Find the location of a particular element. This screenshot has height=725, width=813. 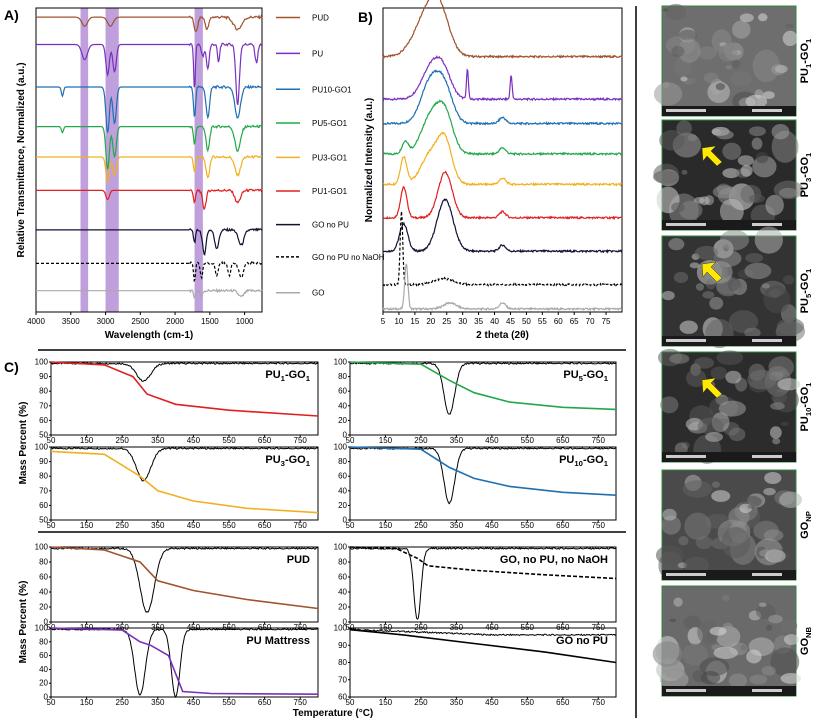

sem-info-bar is located at coordinates (729, 111).